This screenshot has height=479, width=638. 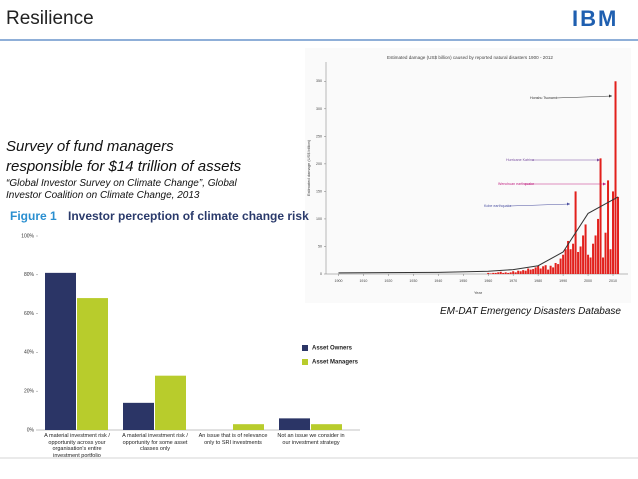 What do you see at coordinates (33, 216) in the screenshot?
I see `figure-label: Figure 1` at bounding box center [33, 216].